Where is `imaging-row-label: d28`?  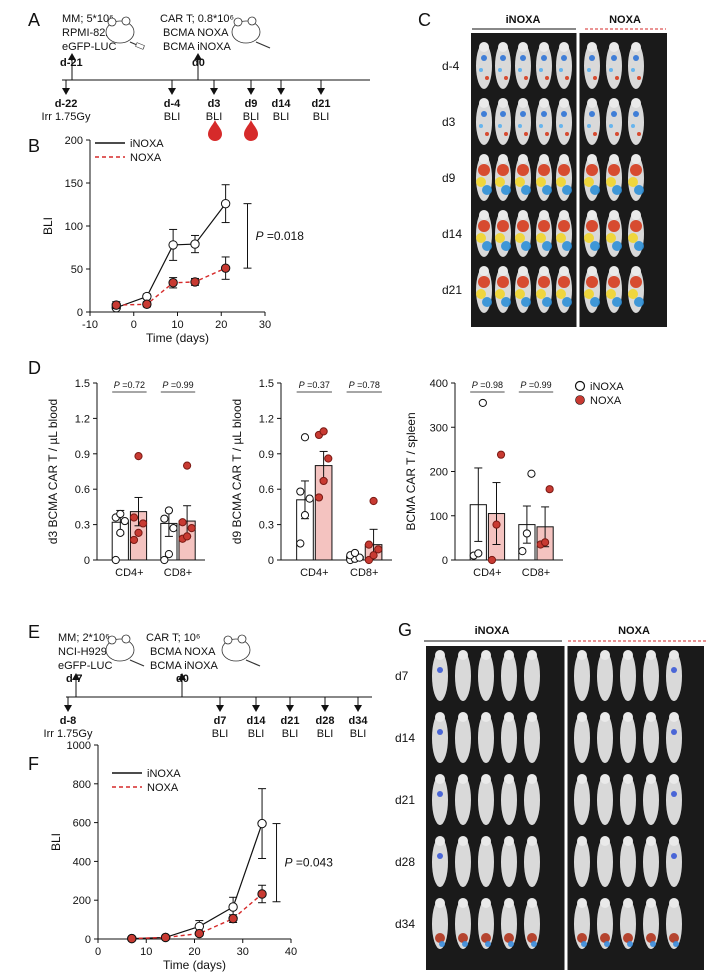 imaging-row-label: d28 is located at coordinates (405, 862).